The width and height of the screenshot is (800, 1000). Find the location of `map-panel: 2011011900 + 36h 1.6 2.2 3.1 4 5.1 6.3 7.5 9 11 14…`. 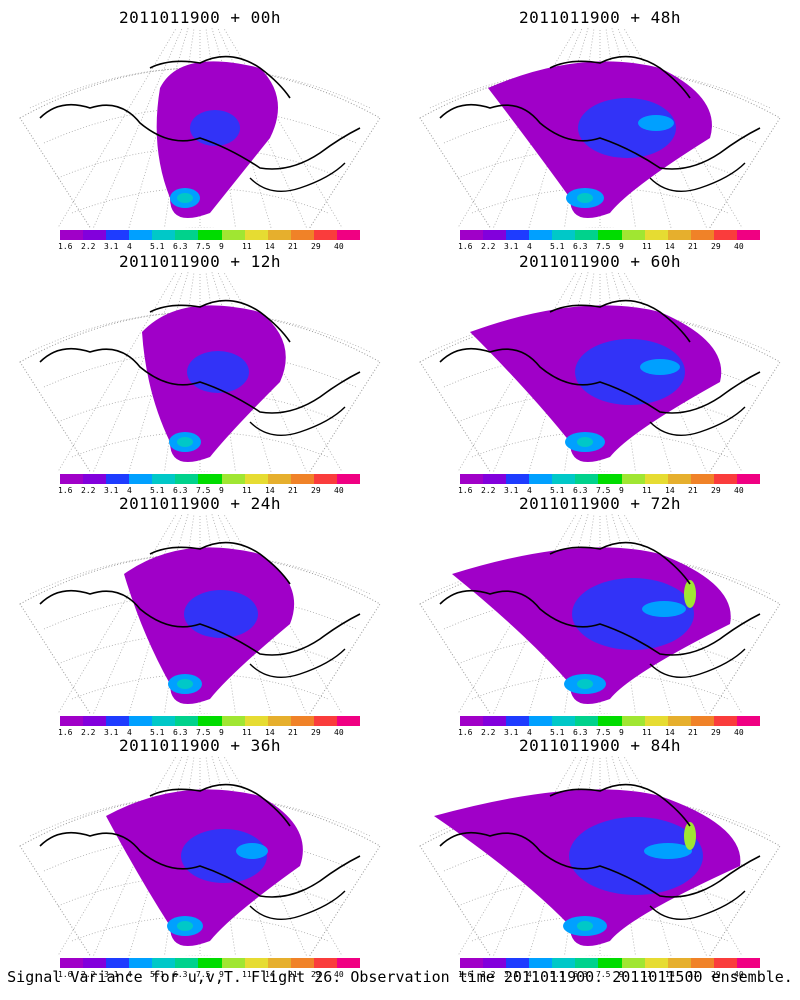

map-panel: 2011011900 + 36h 1.6 2.2 3.1 4 5.1 6.3 7.5 9 11 14… is located at coordinates (200, 858).